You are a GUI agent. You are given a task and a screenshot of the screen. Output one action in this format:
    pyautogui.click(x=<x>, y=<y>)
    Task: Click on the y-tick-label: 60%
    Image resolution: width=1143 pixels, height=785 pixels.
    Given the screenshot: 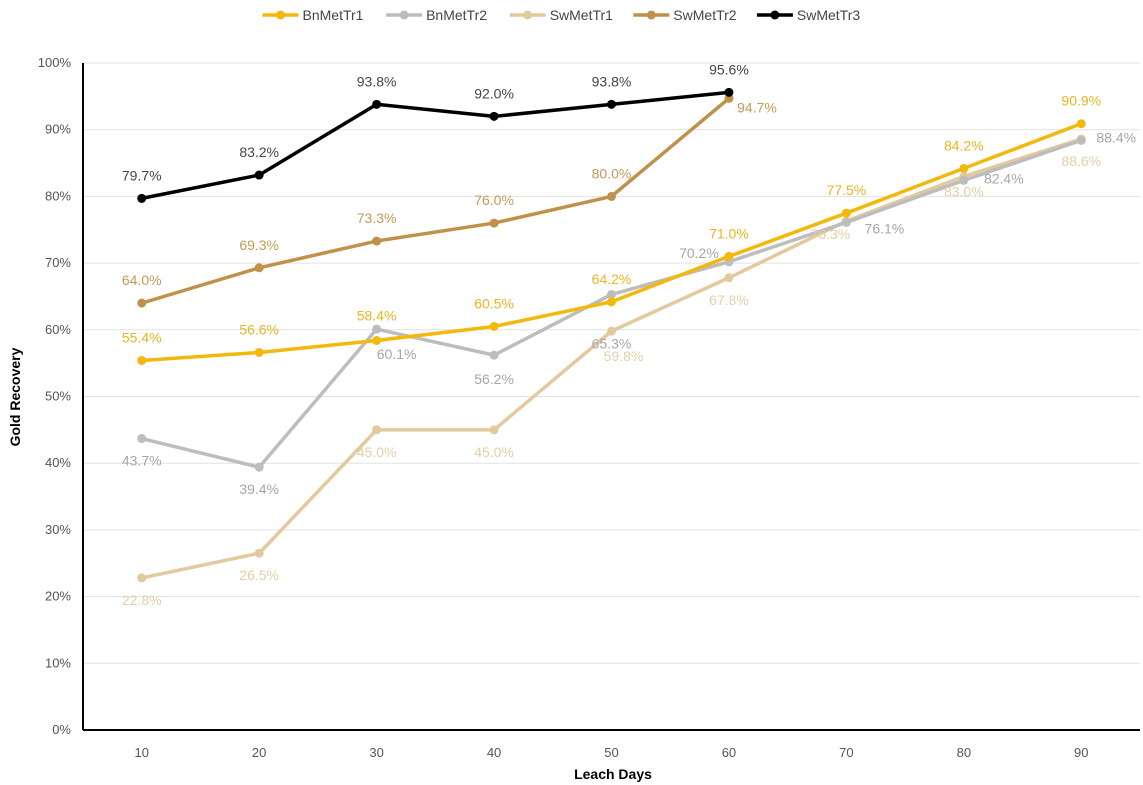 What is the action you would take?
    pyautogui.click(x=58, y=329)
    